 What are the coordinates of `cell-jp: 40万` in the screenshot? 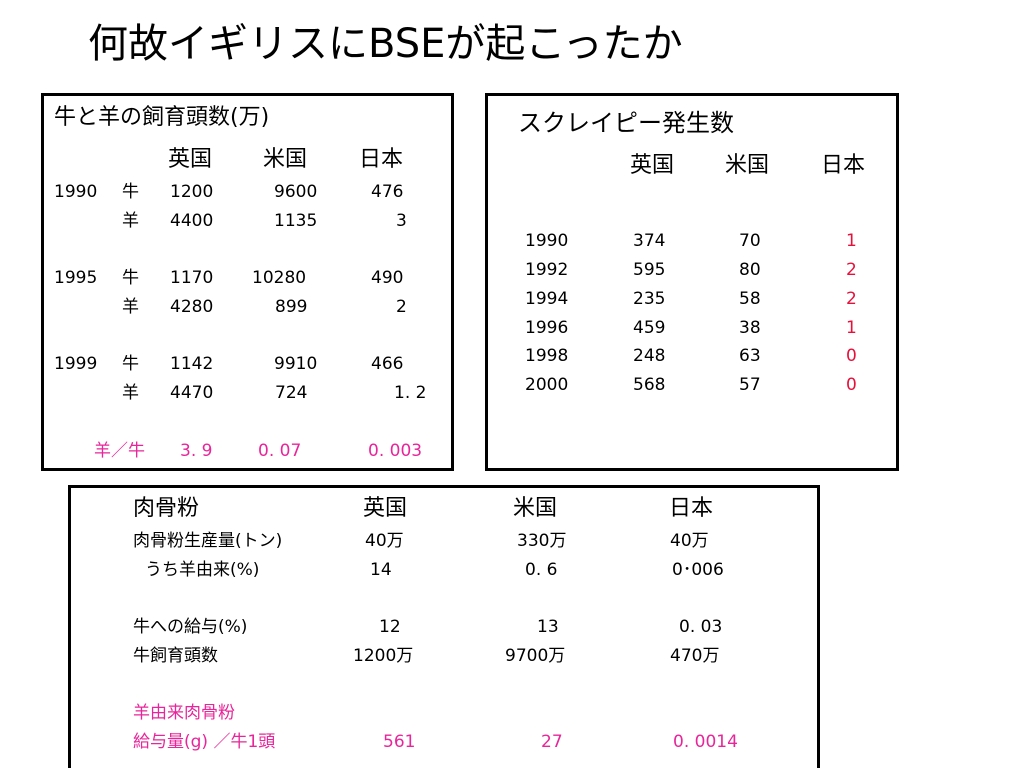 It's located at (689, 541).